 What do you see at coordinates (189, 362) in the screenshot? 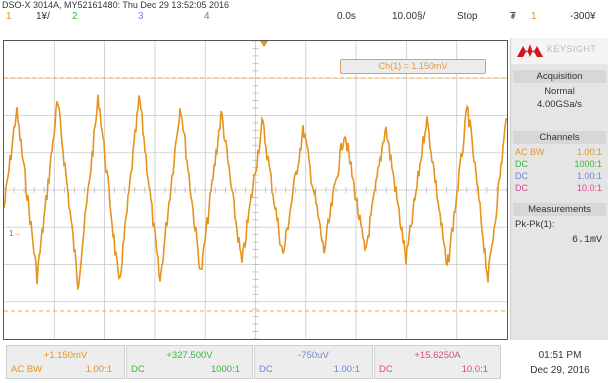
I see `channel-2-info-box: +327.500V DC 1000:1` at bounding box center [189, 362].